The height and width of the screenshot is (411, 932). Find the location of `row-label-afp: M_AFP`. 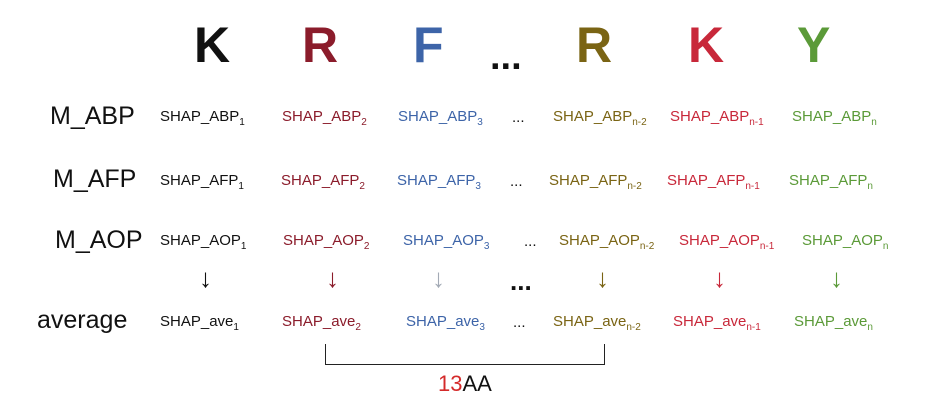

row-label-afp: M_AFP is located at coordinates (95, 179).